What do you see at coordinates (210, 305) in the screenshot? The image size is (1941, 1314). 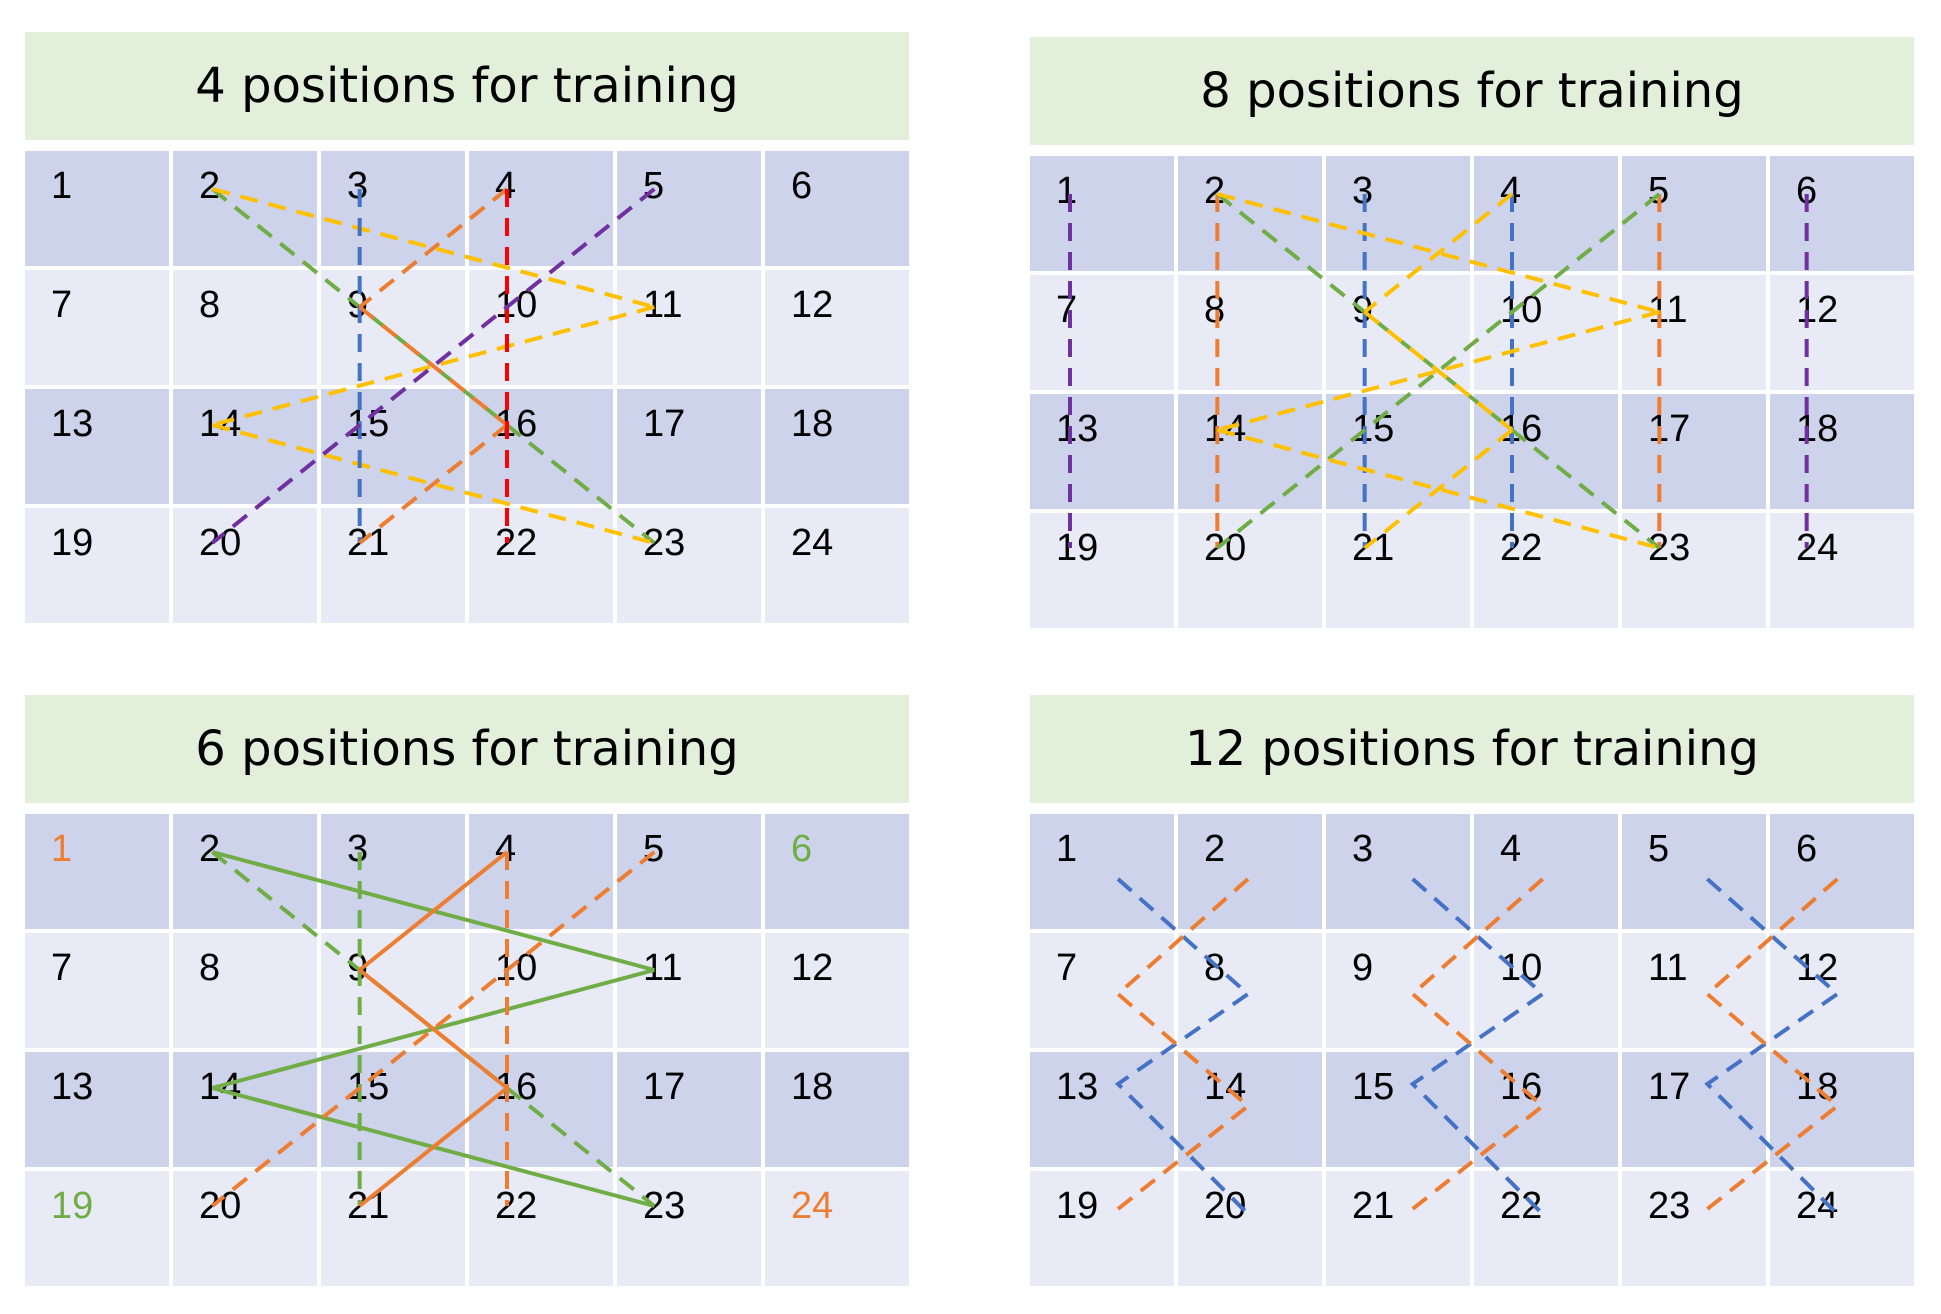 I see `cell-number: 8` at bounding box center [210, 305].